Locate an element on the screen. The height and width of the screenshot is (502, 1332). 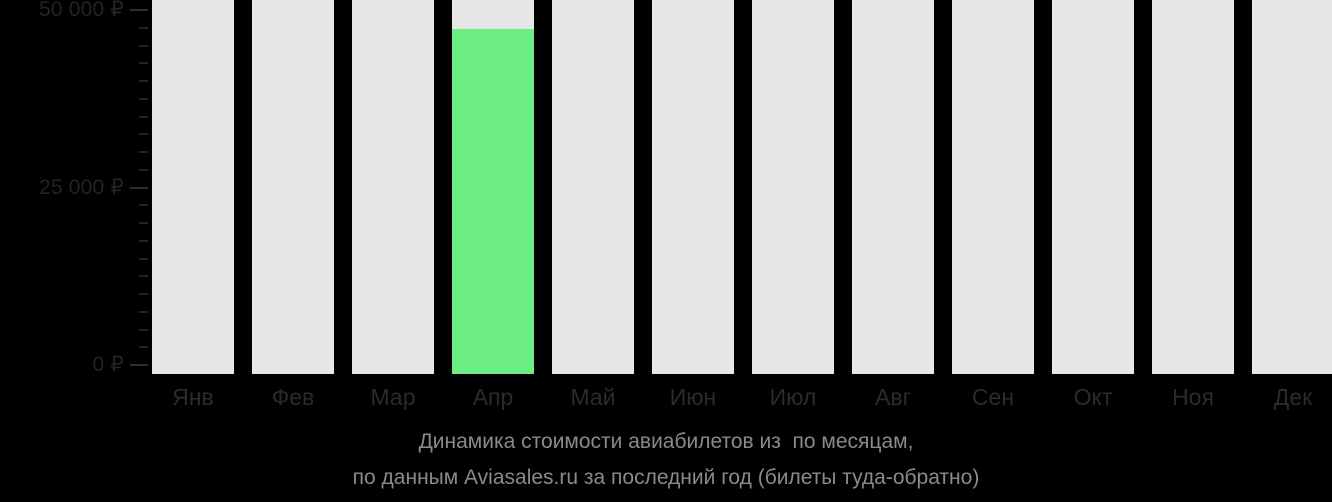
x-axis-label-окт: Окт is located at coordinates (1093, 397).